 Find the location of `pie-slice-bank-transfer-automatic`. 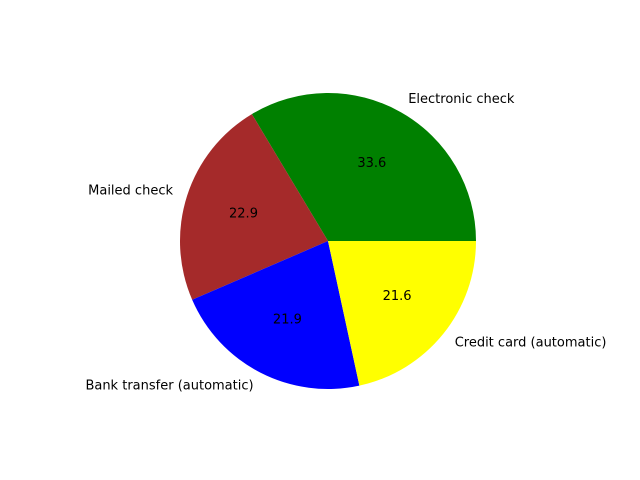

pie-slice-bank-transfer-automatic is located at coordinates (276, 315).